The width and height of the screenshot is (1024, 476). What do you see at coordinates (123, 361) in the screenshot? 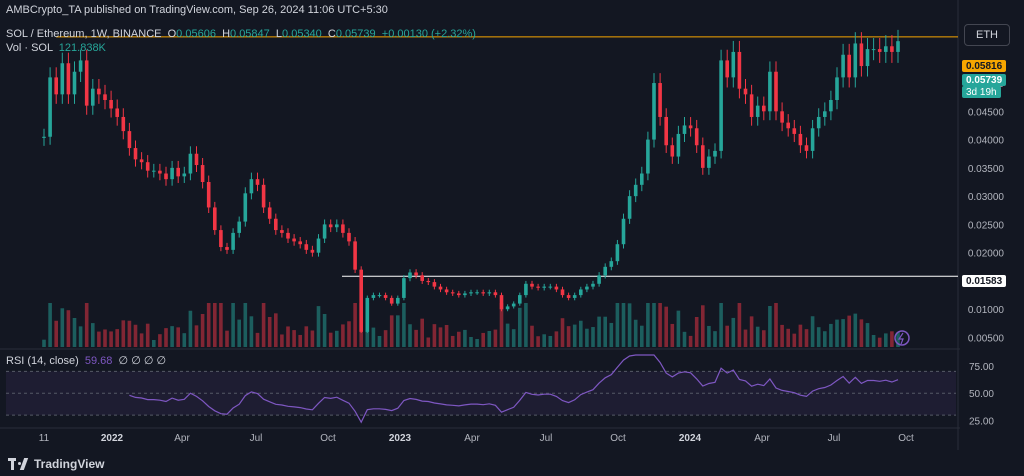
I see `rsi-extra-1: ∅` at bounding box center [123, 361].